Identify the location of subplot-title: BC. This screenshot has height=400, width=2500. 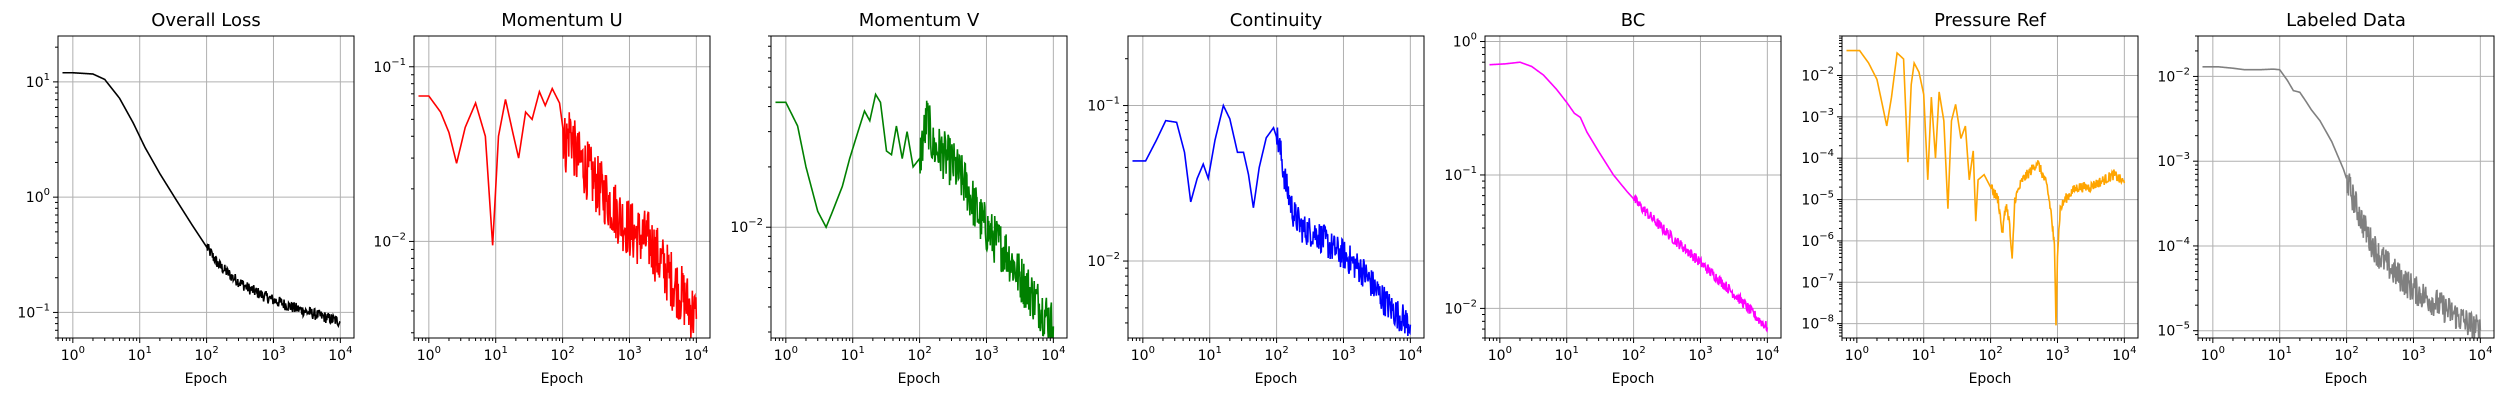
(1633, 20).